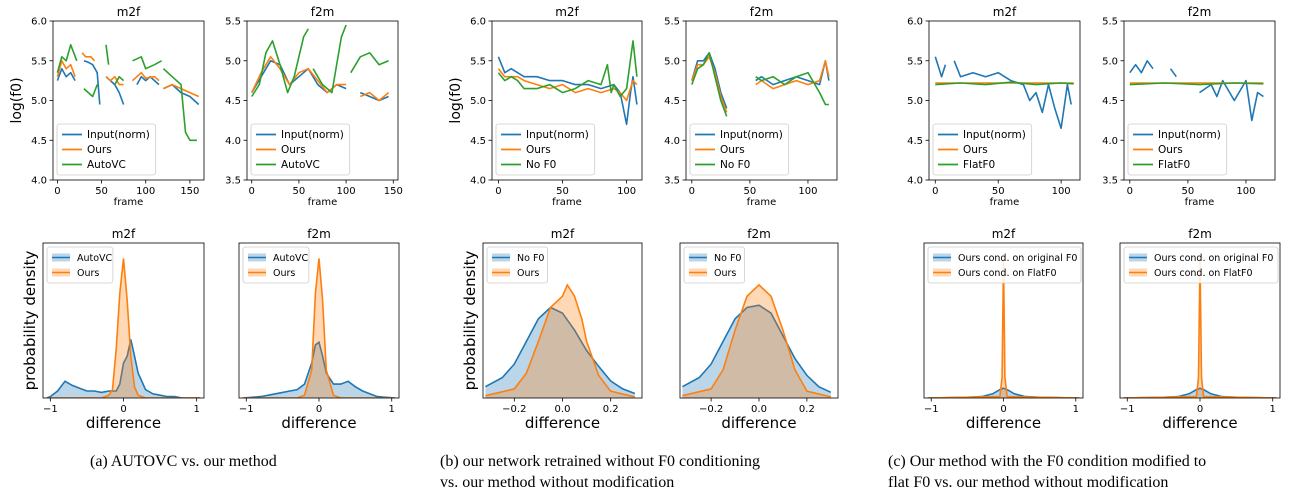  I want to click on chart-a-area-f2m: −1 0 1 f2m difference AutoVC Ours, so click(319, 329).